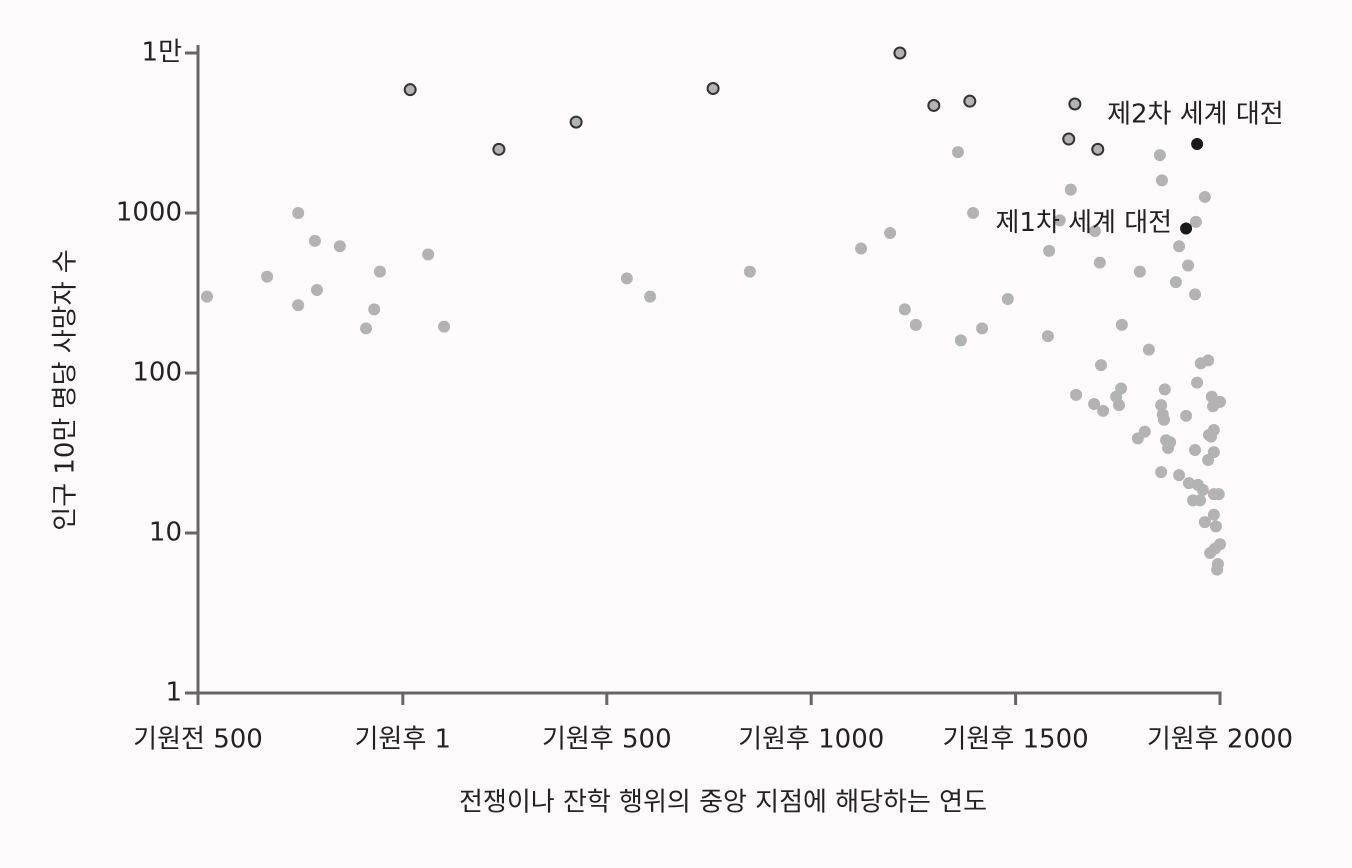 This screenshot has width=1352, height=868. What do you see at coordinates (1195, 114) in the screenshot?
I see `point-annotation: 제2차 세계 대전` at bounding box center [1195, 114].